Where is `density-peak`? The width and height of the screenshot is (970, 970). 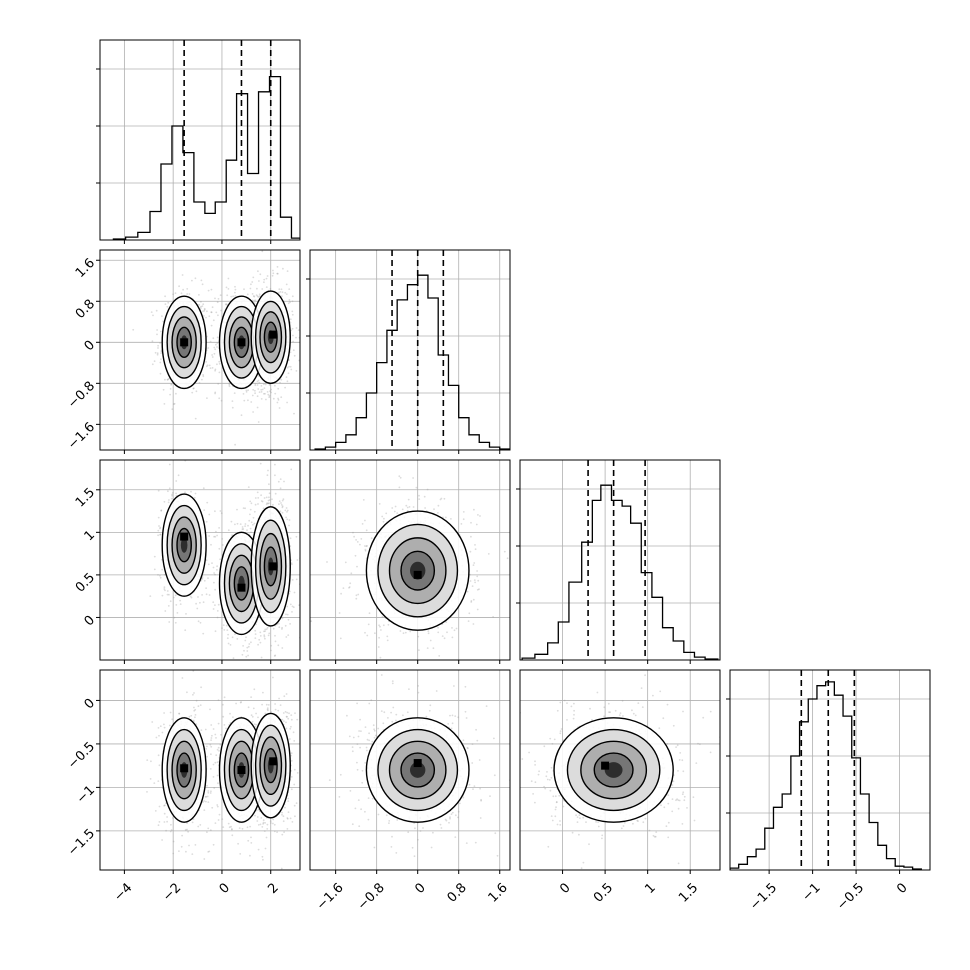
density-peak is located at coordinates (241, 342).